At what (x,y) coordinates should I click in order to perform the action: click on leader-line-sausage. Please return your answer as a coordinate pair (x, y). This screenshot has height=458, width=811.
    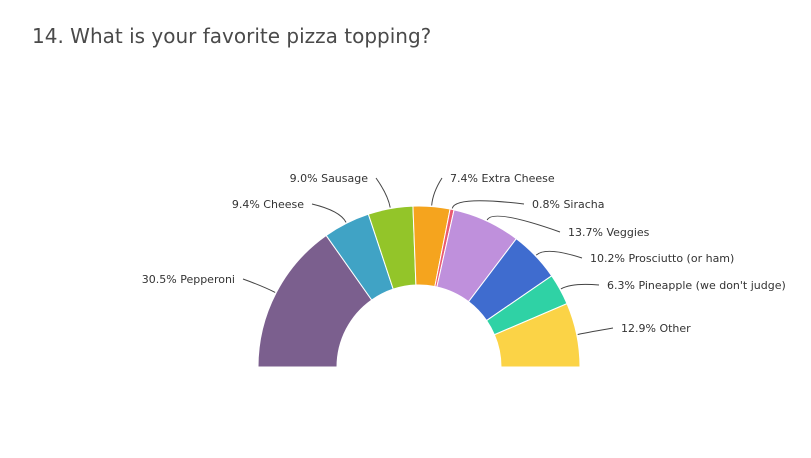
    Looking at the image, I should click on (383, 192).